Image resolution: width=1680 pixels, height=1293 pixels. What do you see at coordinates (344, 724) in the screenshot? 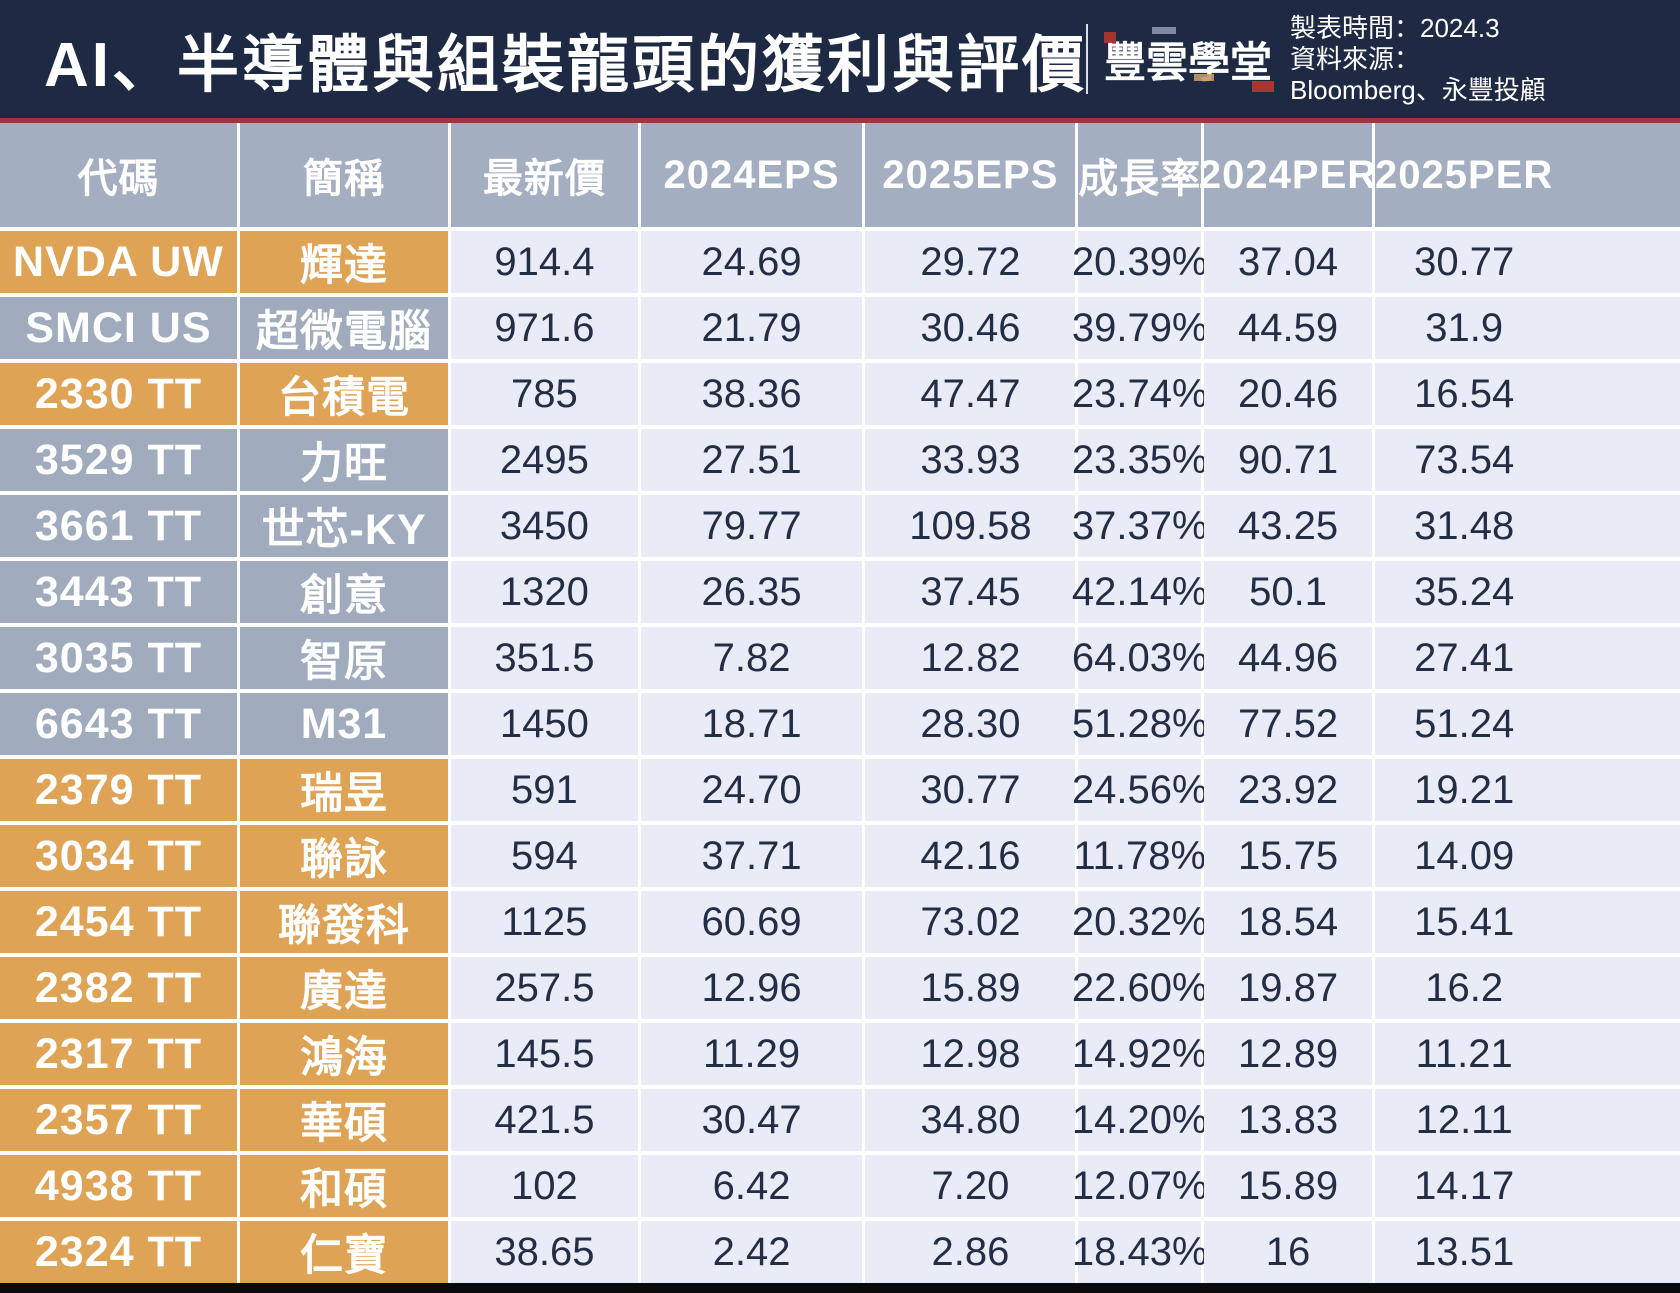
I see `name-cell: M31` at bounding box center [344, 724].